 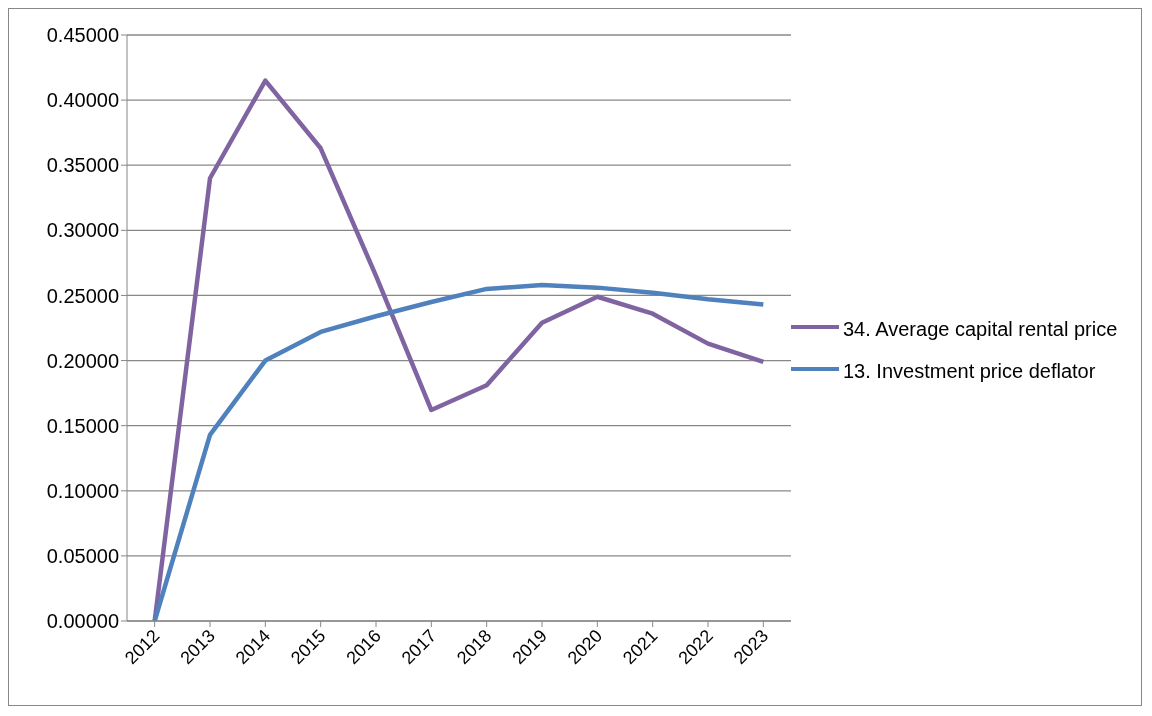 What do you see at coordinates (82, 230) in the screenshot?
I see `y-tick-label: 0.30000` at bounding box center [82, 230].